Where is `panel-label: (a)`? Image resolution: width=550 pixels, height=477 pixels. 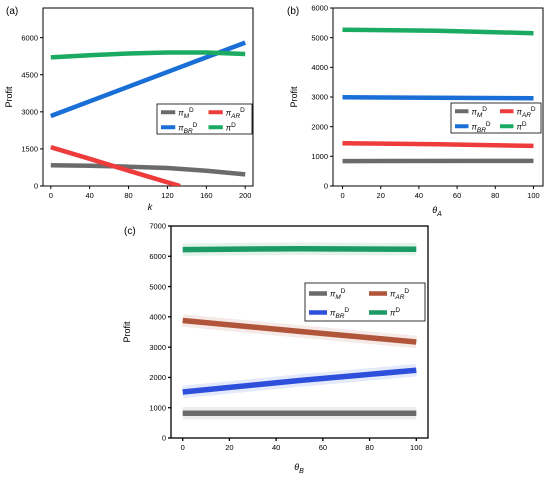 panel-label: (a) is located at coordinates (12, 11).